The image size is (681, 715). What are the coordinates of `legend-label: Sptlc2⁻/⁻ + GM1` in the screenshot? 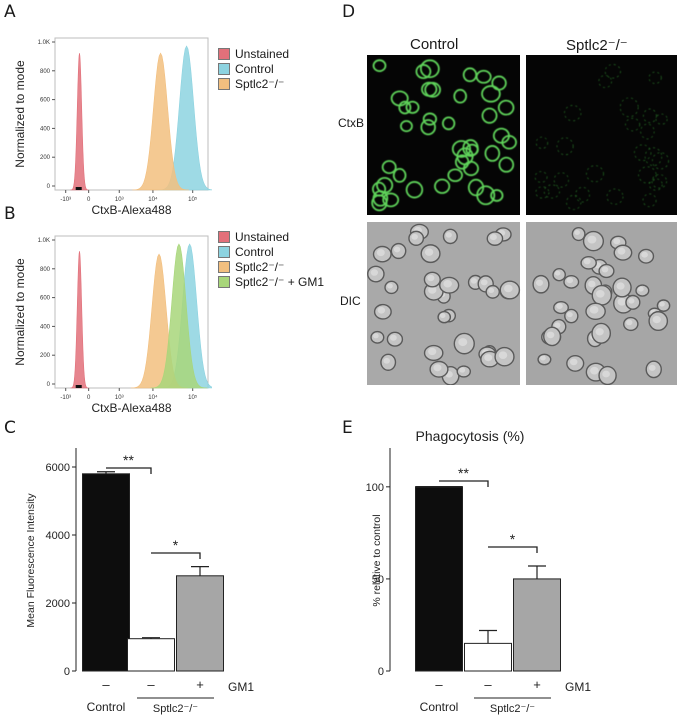 It's located at (280, 282).